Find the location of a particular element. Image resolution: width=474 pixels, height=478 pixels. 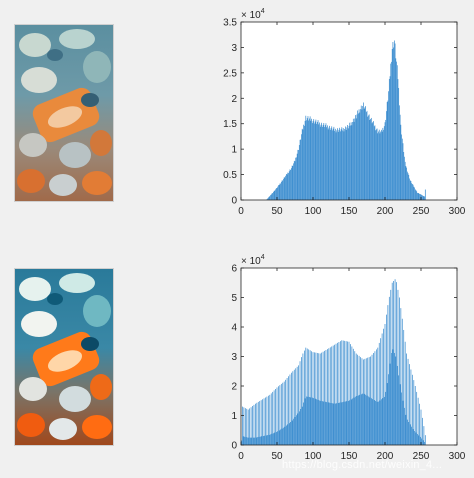

bars-bottom is located at coordinates (333, 362).